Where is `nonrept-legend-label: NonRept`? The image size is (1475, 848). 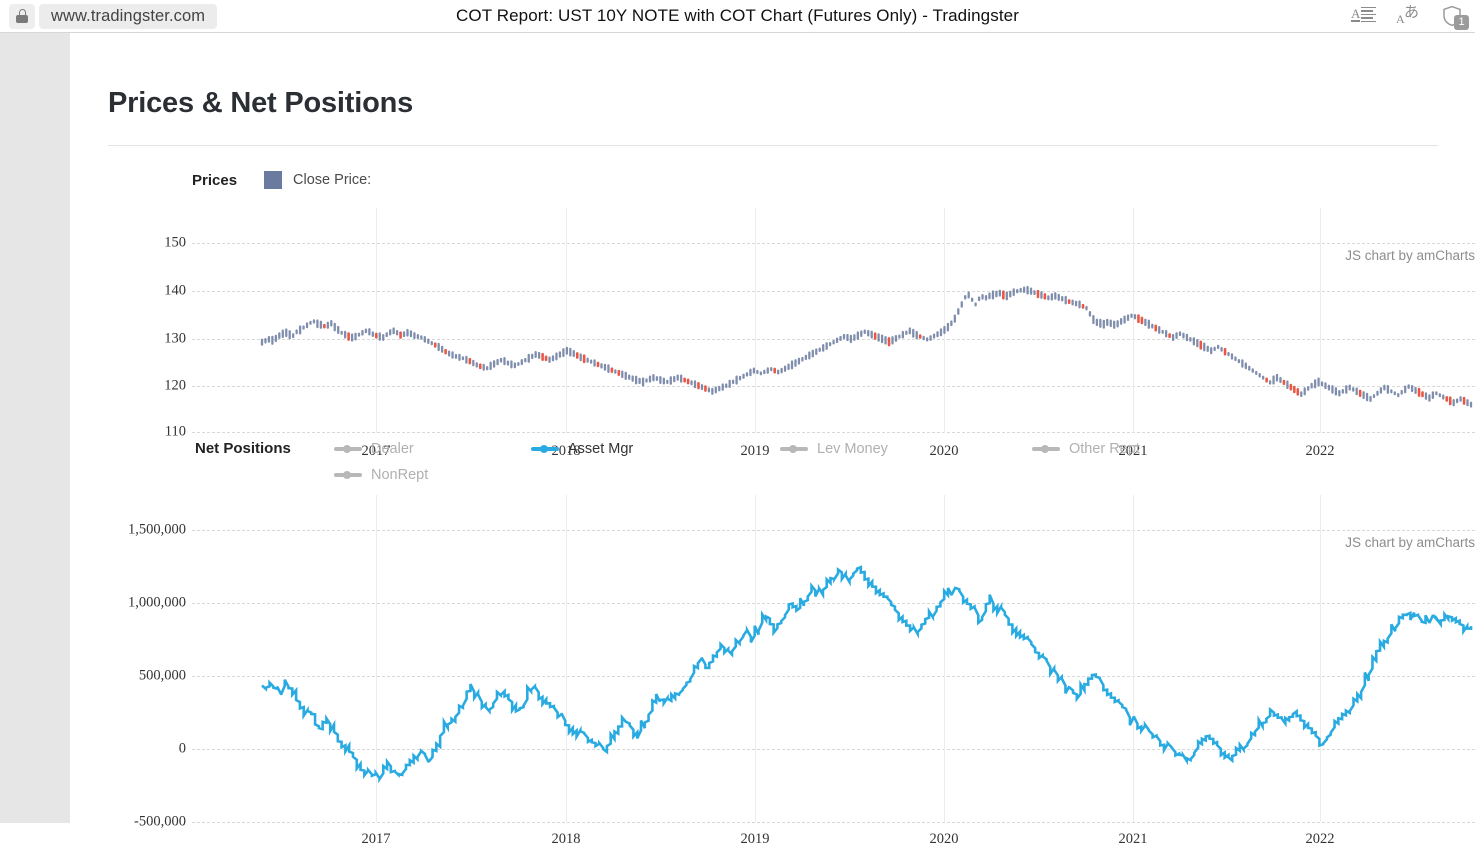
nonrept-legend-label: NonRept is located at coordinates (400, 475).